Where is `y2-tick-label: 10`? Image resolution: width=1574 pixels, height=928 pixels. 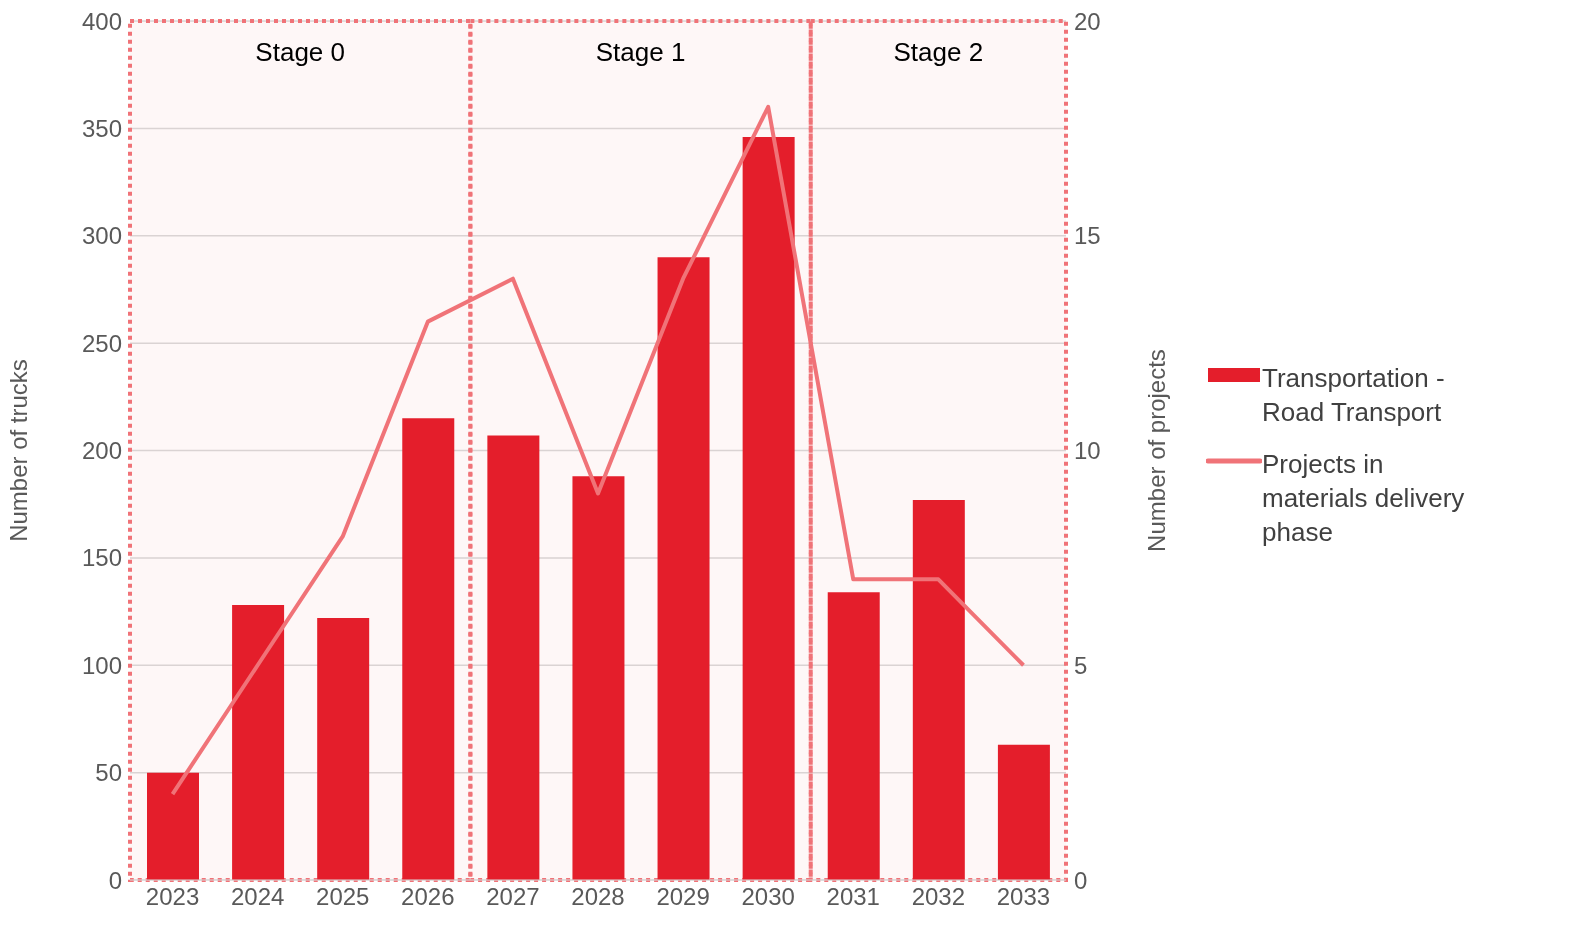
y2-tick-label: 10 is located at coordinates (1087, 451).